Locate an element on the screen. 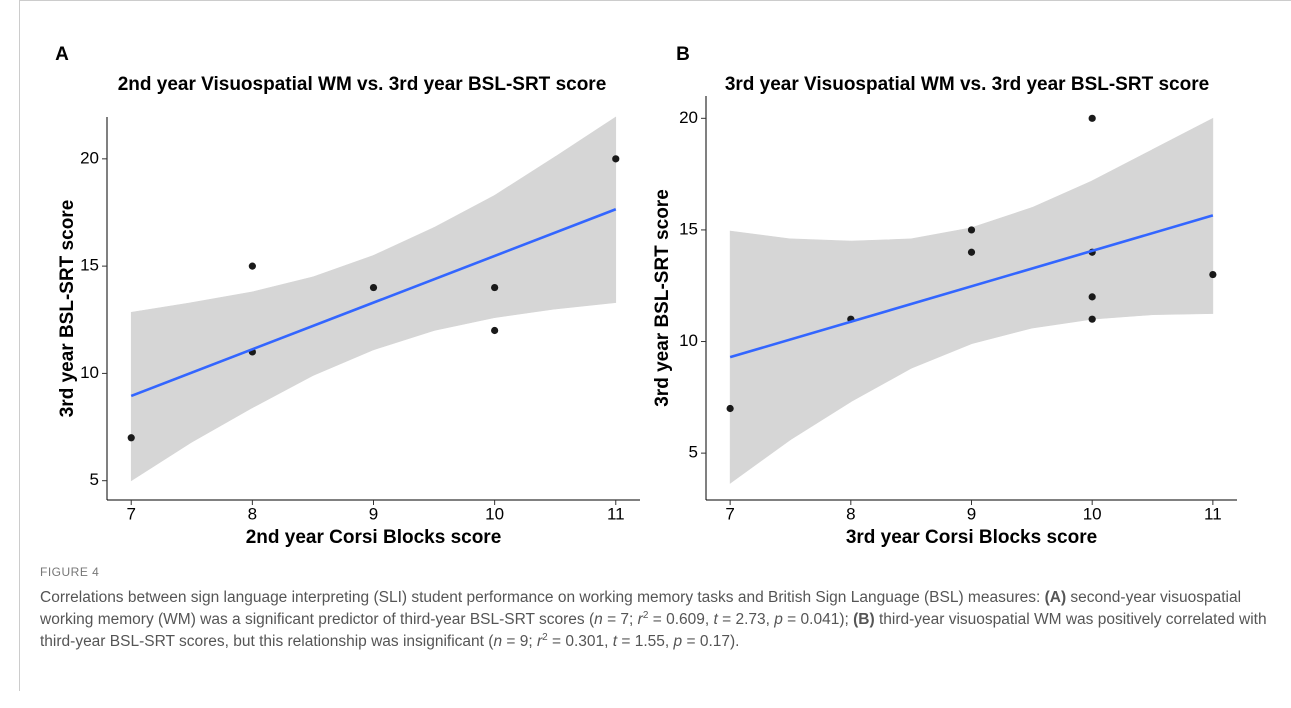  panel-label: A is located at coordinates (62, 54).